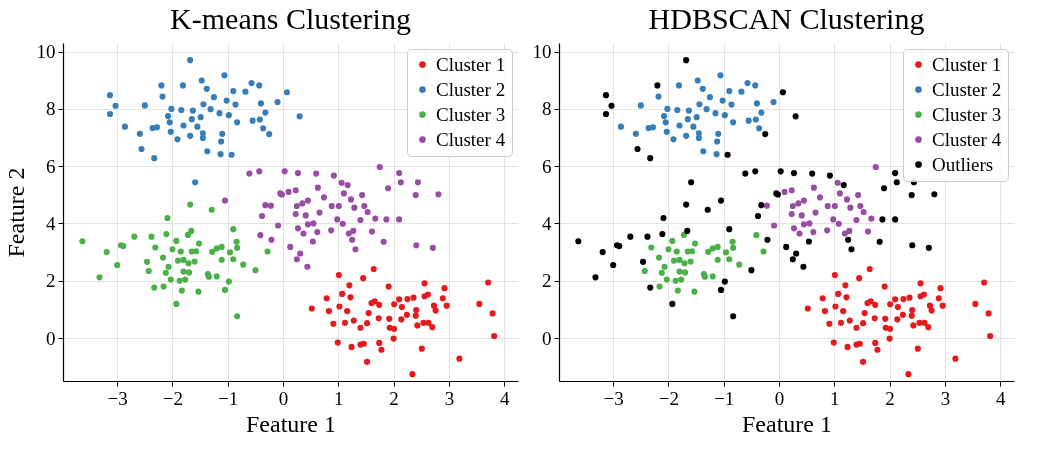 This screenshot has height=461, width=1057. I want to click on legend-label: Outliers, so click(963, 164).